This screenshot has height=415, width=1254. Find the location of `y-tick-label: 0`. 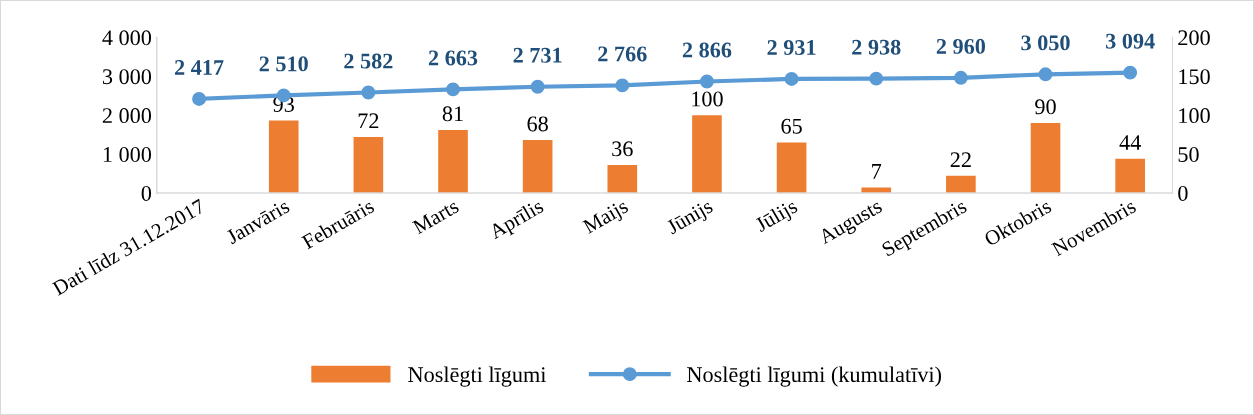

y-tick-label: 0 is located at coordinates (146, 193).